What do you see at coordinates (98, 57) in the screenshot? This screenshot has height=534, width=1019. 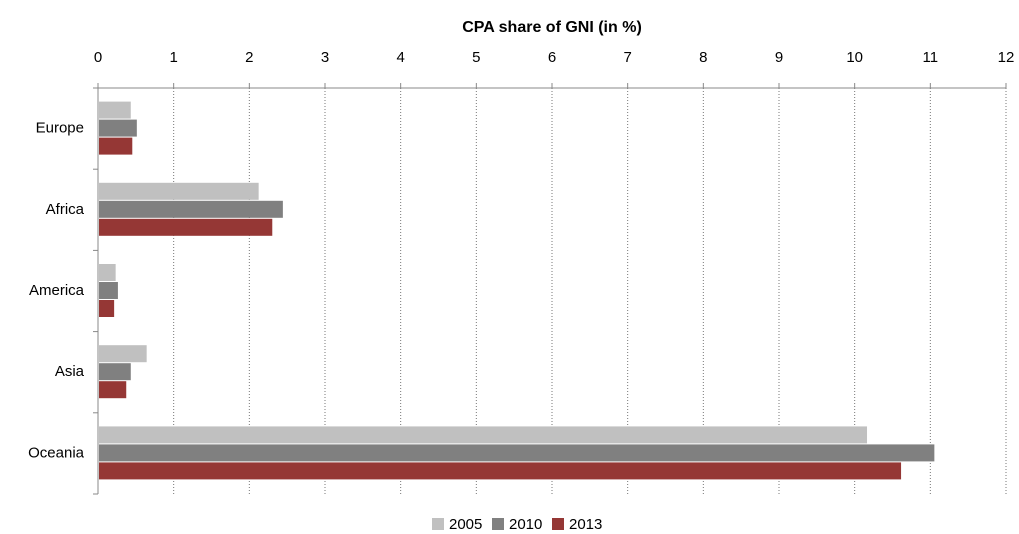 I see `x-tick-label: 0` at bounding box center [98, 57].